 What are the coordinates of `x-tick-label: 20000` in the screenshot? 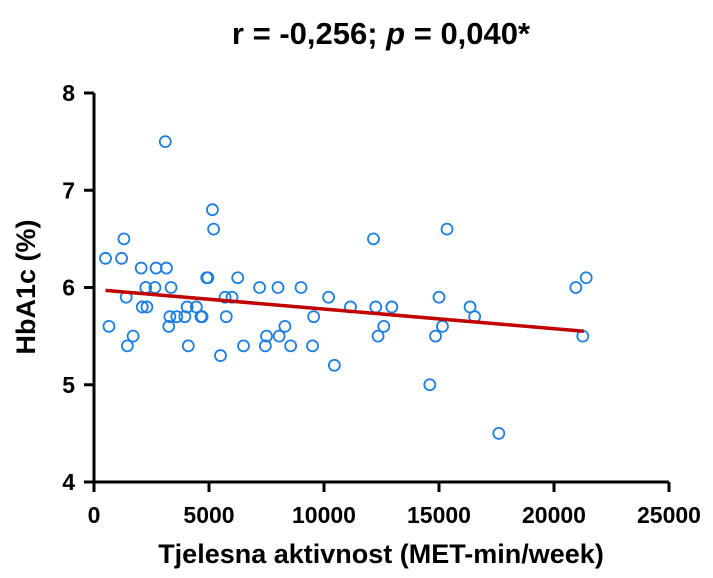 It's located at (554, 515).